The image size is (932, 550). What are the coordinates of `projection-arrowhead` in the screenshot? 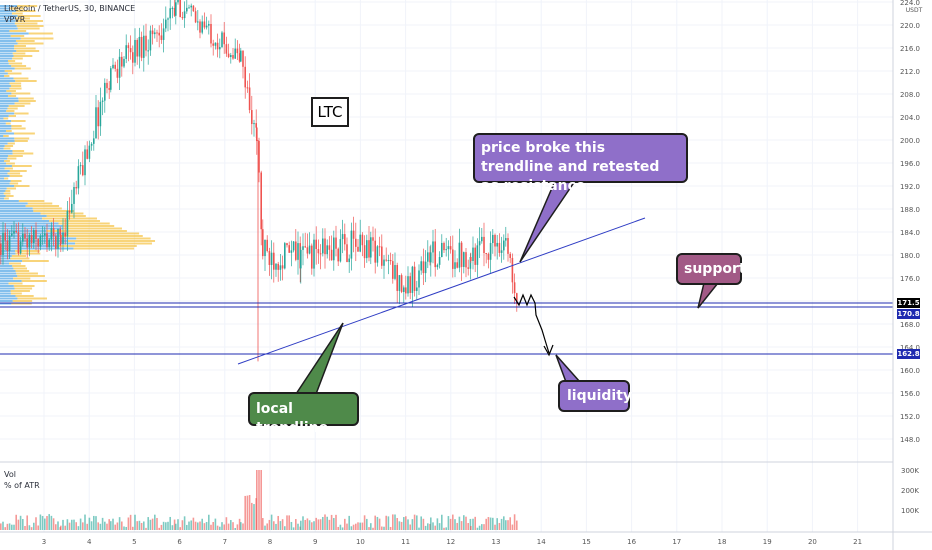 It's located at (548, 350).